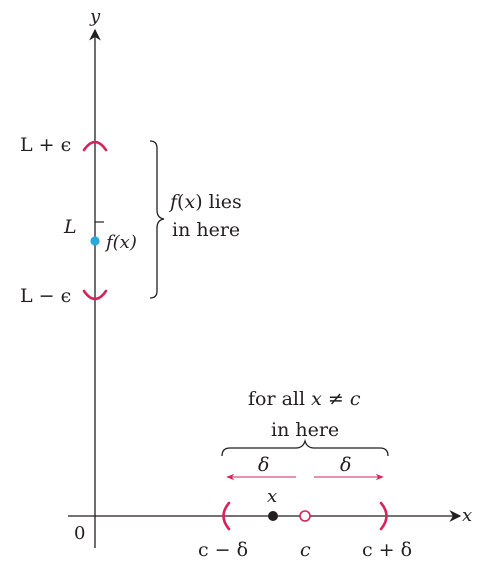 This screenshot has height=571, width=493. I want to click on origin-label: 0, so click(79, 533).